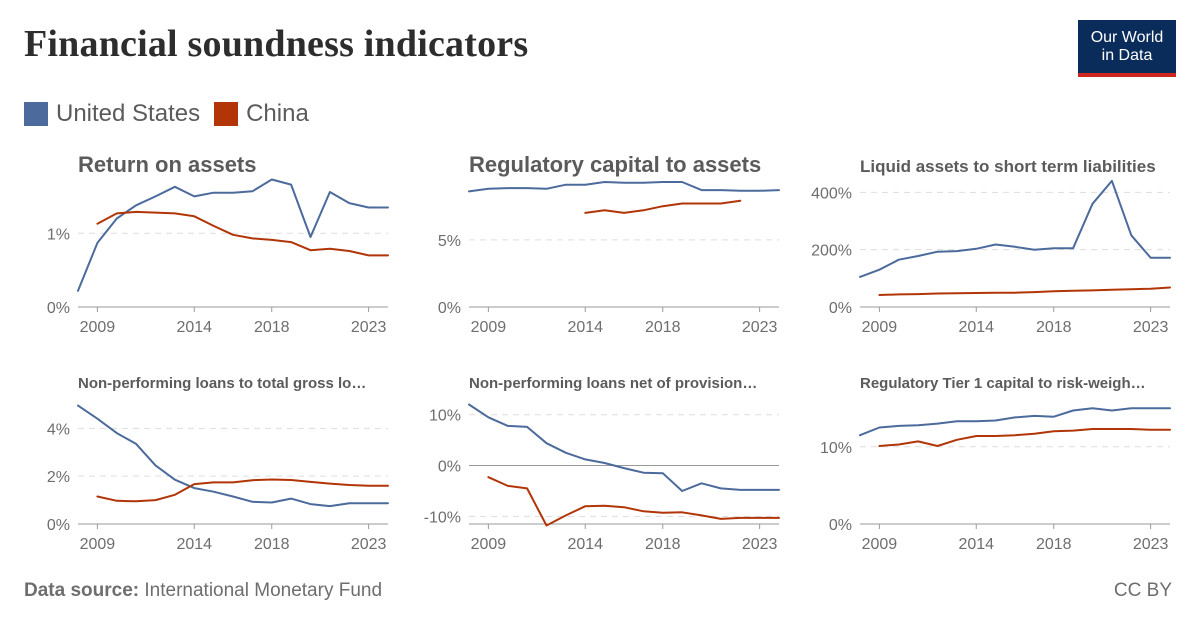  Describe the element at coordinates (489, 544) in the screenshot. I see `panel-5-x-tick-2009: 2009` at that location.